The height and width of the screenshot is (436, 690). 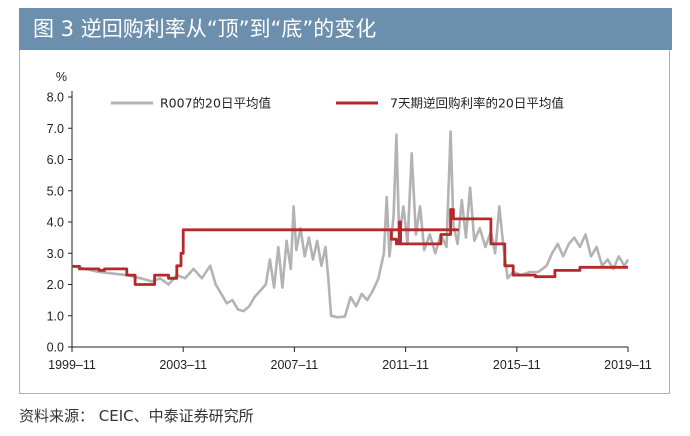 What do you see at coordinates (405, 365) in the screenshot?
I see `x-tick-label: 2011–11` at bounding box center [405, 365].